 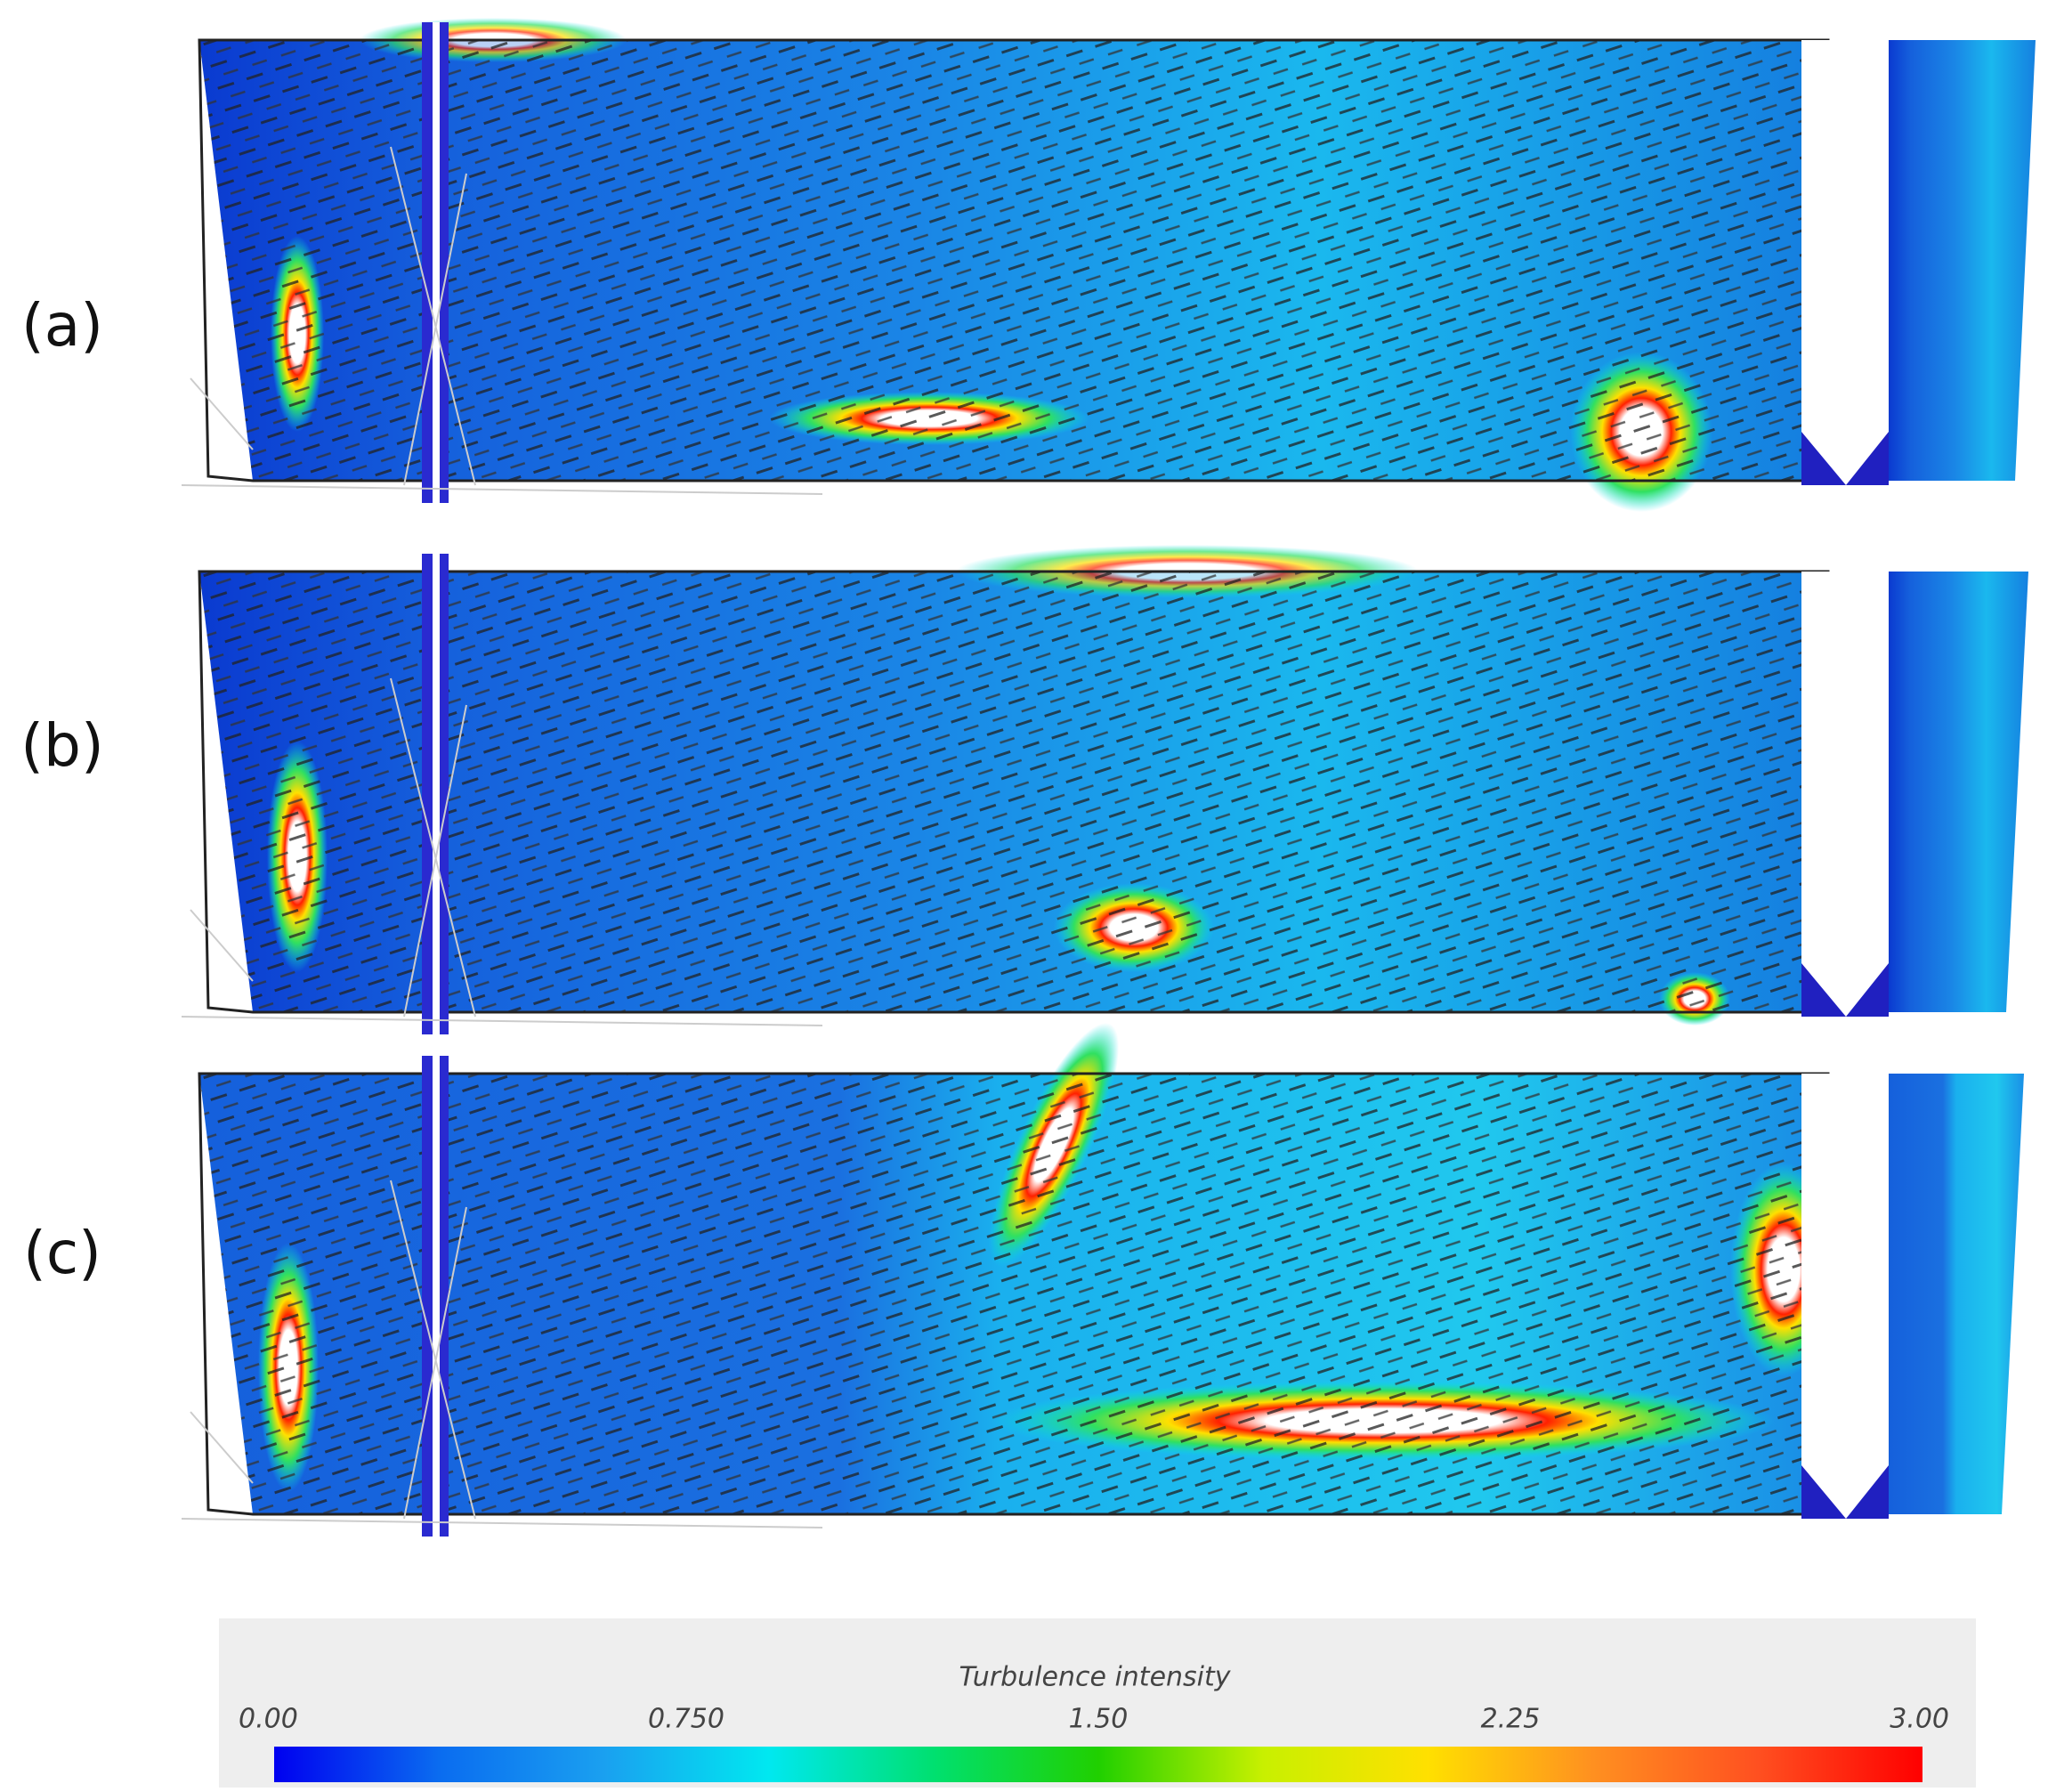 I want to click on panel-label: (b), so click(x=62, y=745).